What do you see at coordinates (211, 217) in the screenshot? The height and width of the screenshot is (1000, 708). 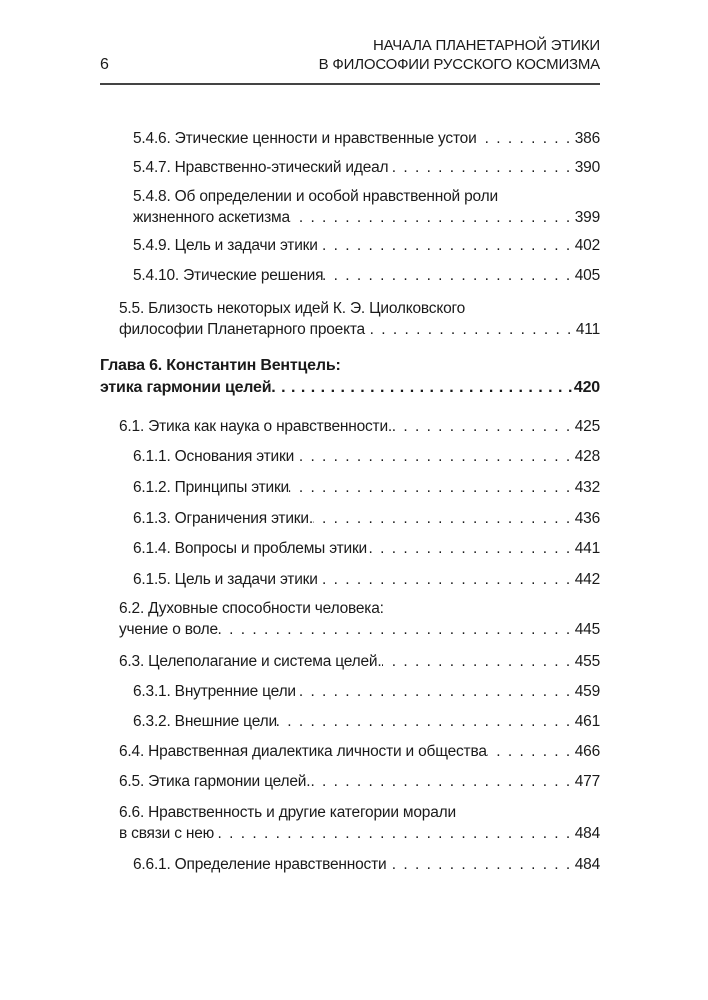 I see `toc-entry-title-cont: жизненного аскетизма` at bounding box center [211, 217].